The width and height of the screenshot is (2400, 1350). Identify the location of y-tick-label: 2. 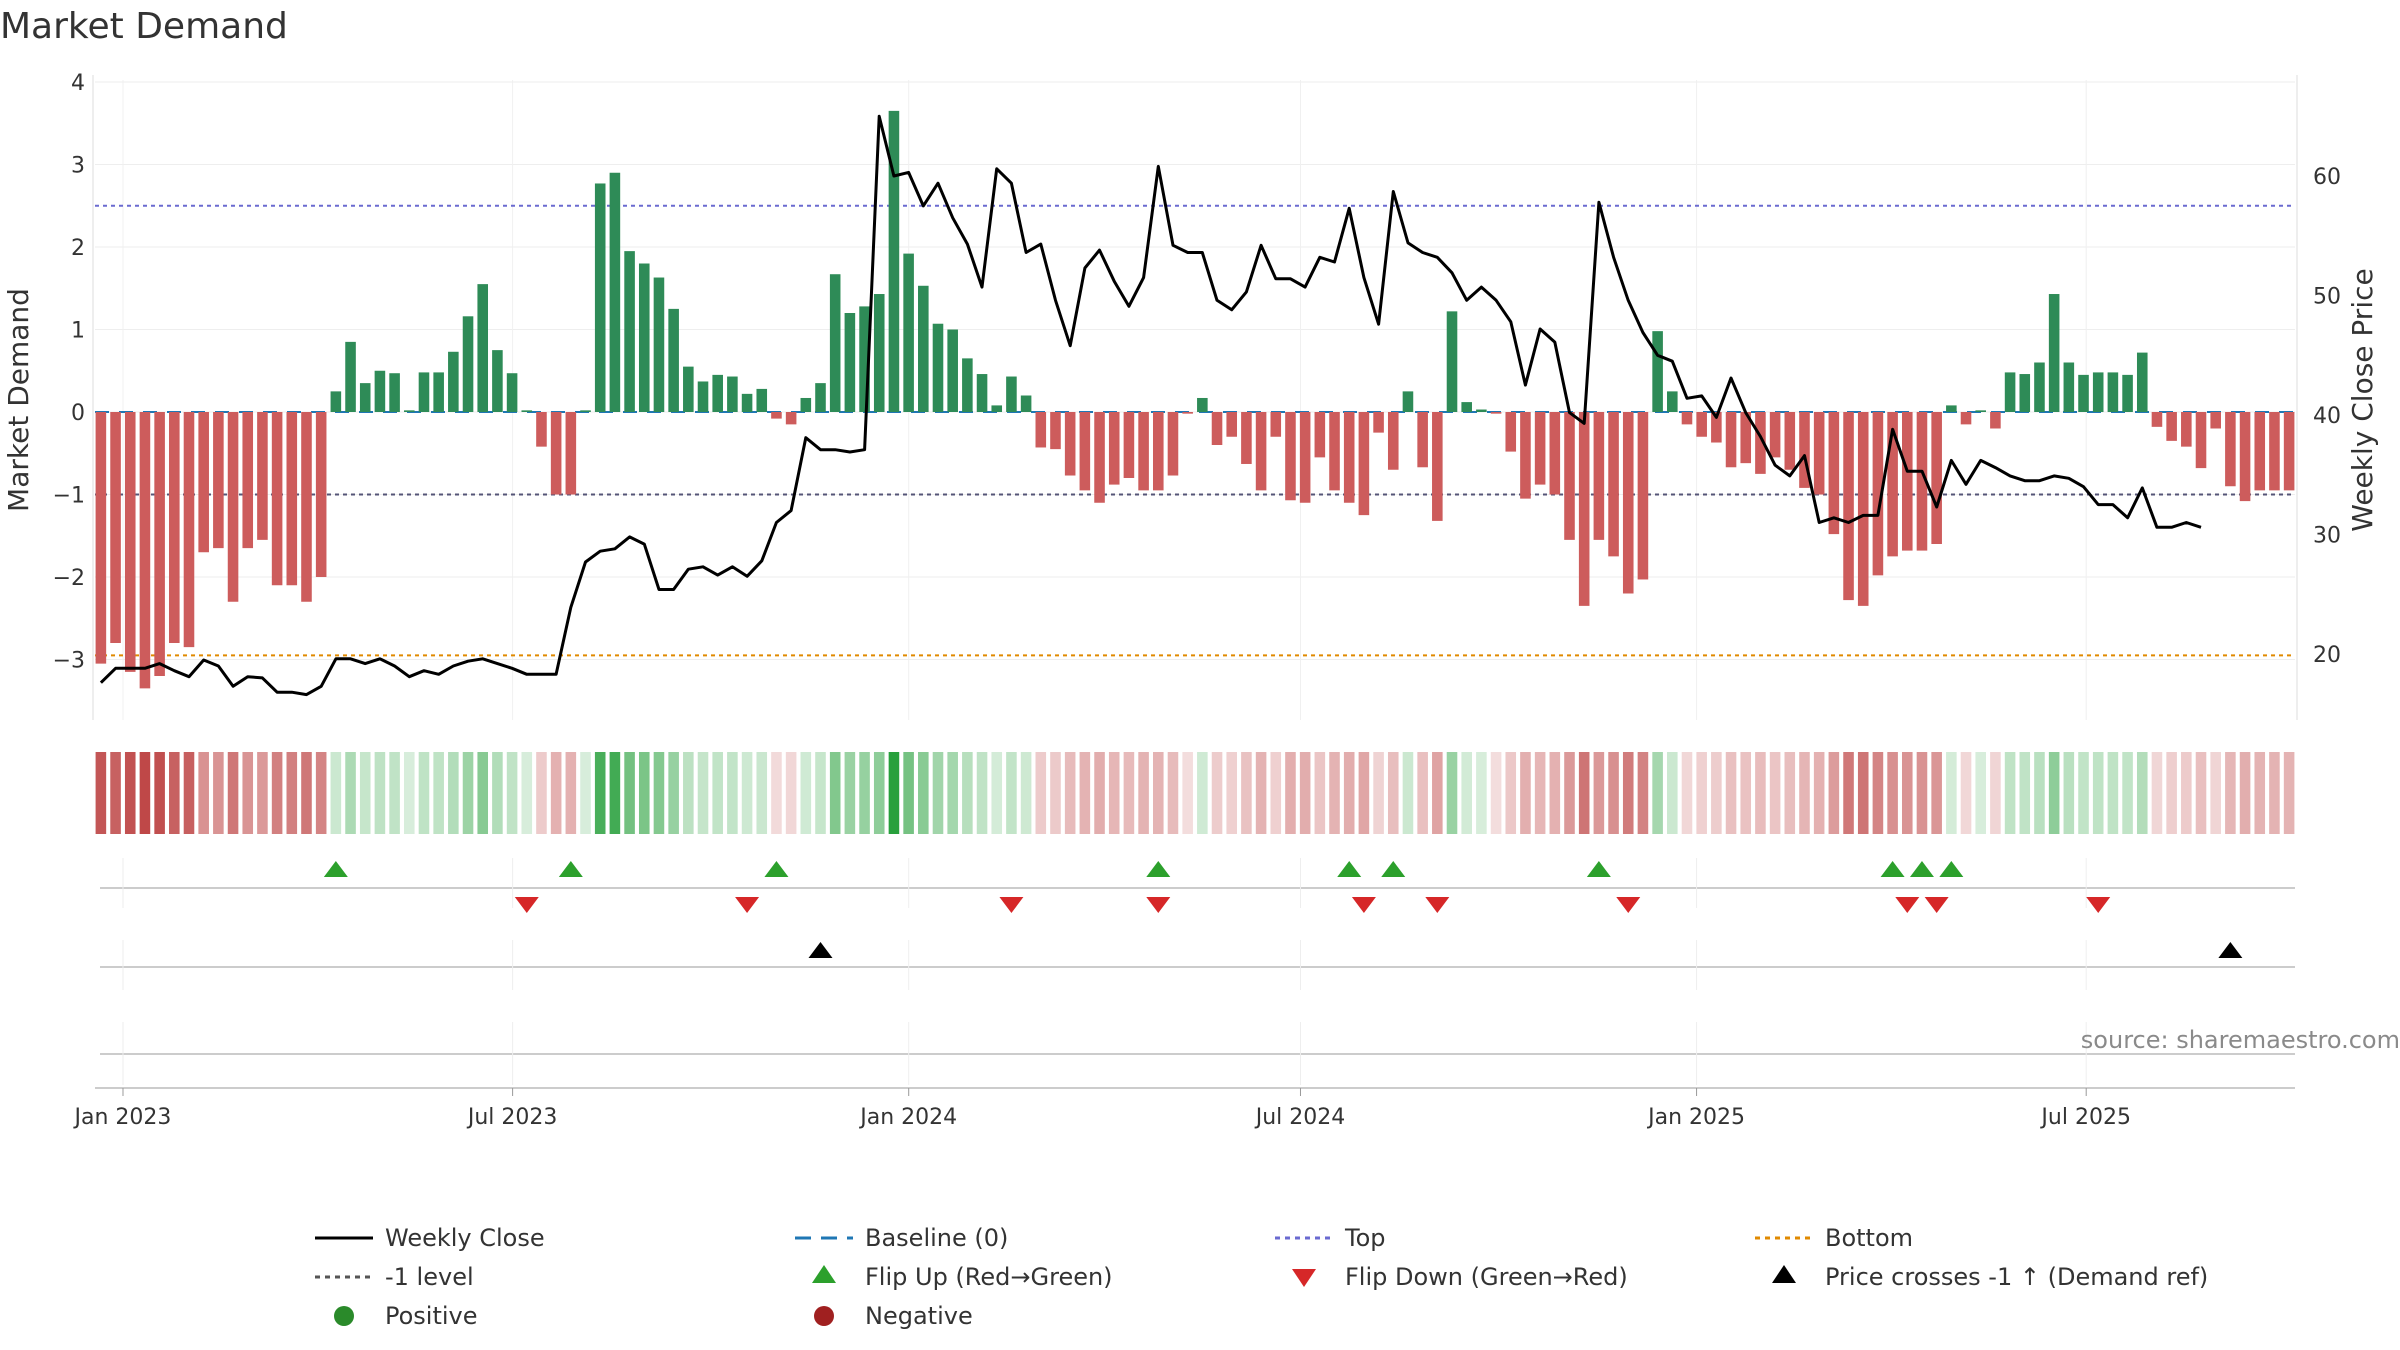
(78, 248).